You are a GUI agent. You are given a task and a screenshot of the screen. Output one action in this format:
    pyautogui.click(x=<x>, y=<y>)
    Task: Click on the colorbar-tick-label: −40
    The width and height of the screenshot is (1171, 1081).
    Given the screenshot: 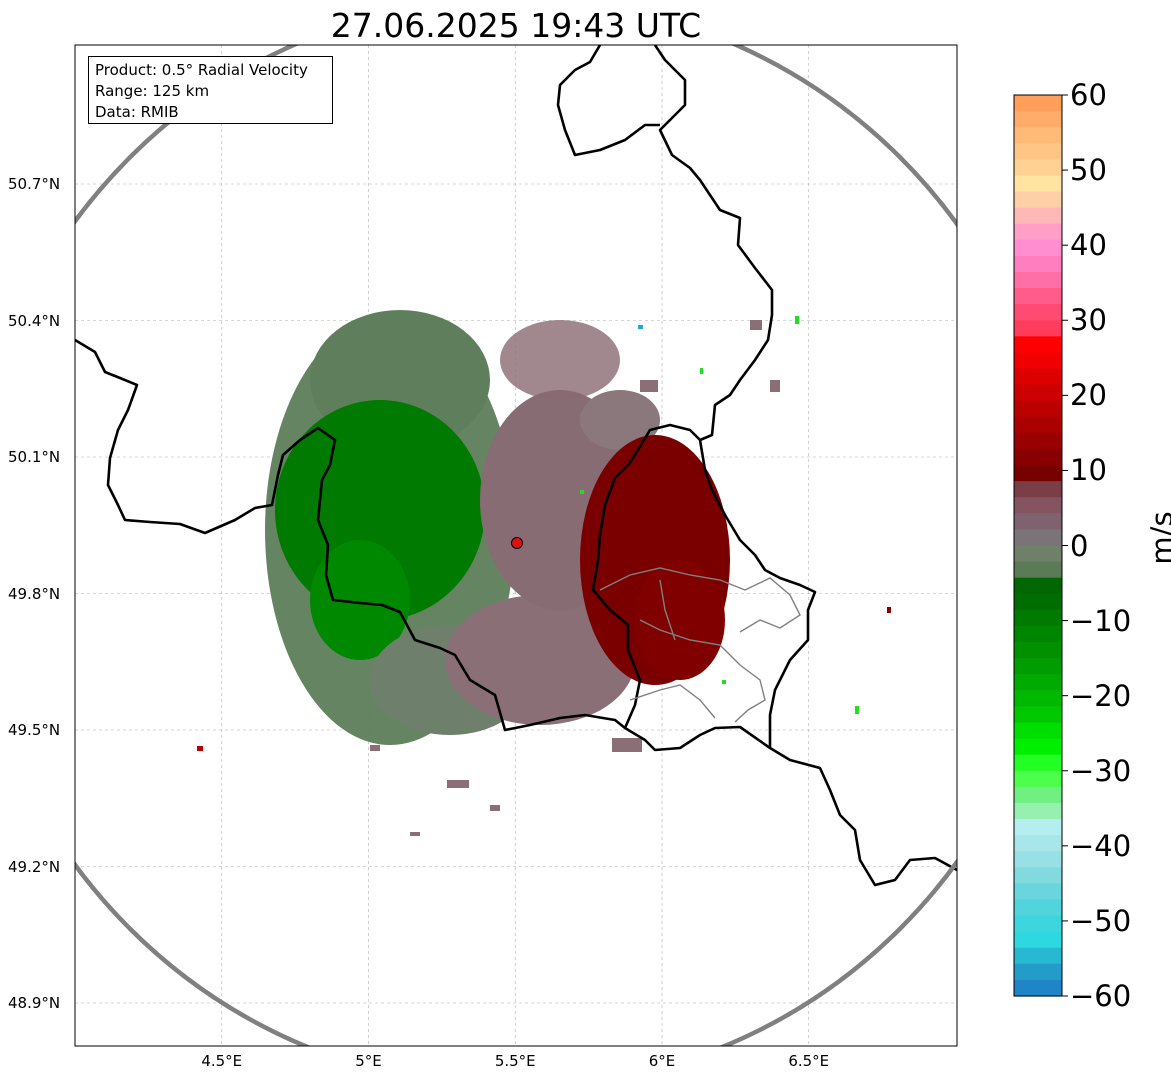 What is the action you would take?
    pyautogui.click(x=1101, y=845)
    